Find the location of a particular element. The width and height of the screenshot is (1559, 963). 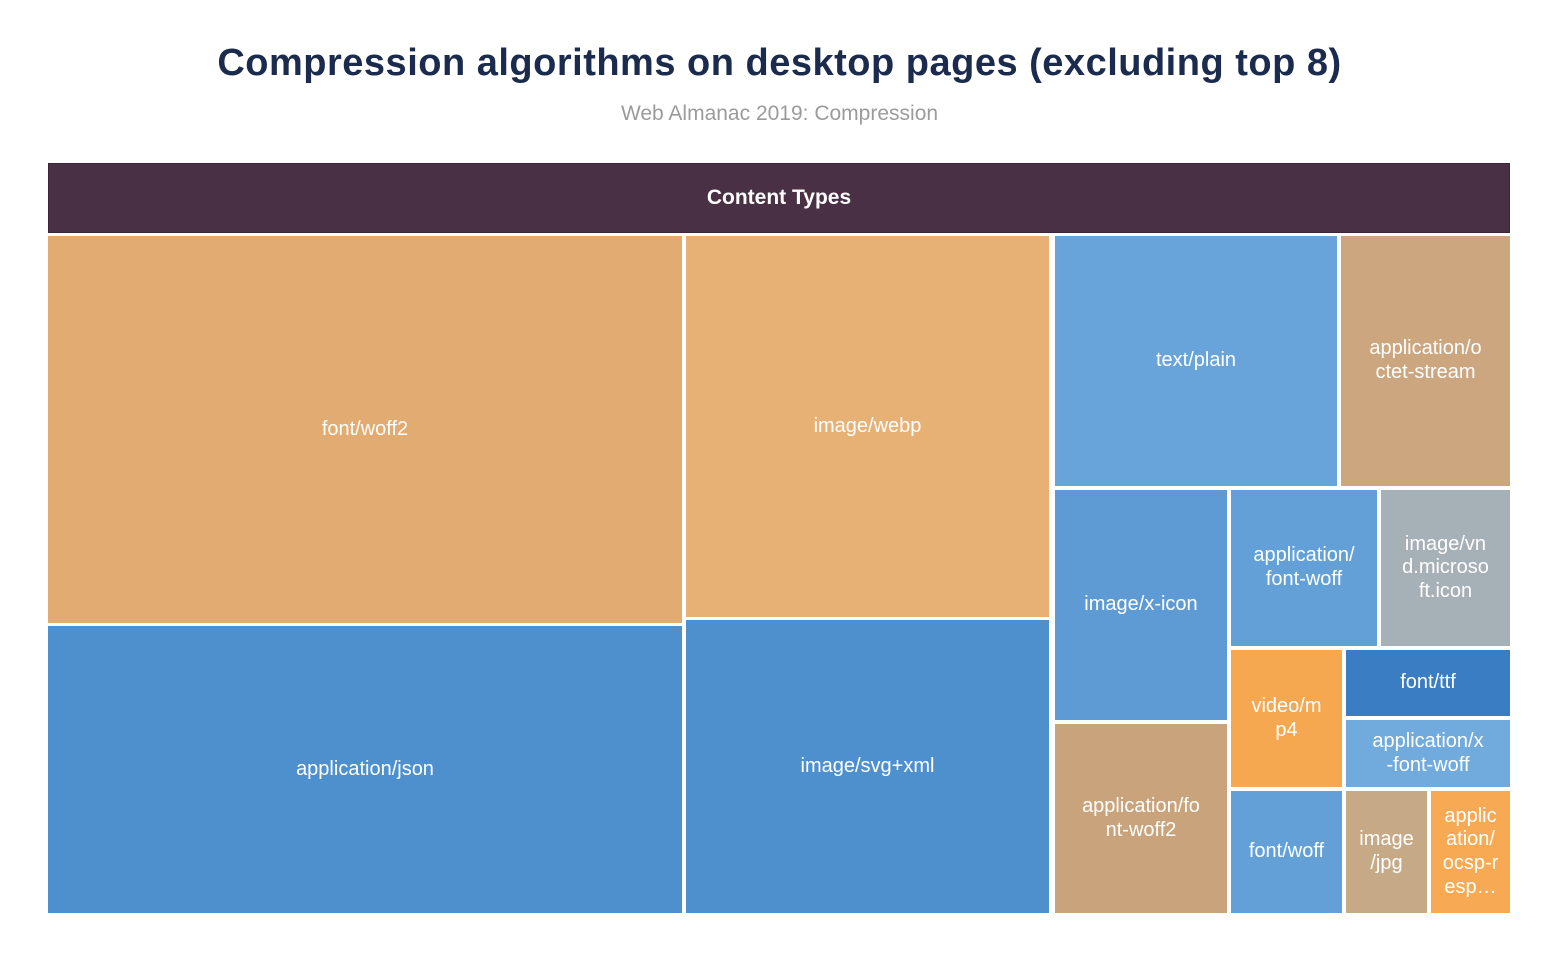

treemap-cell-label: application/x -font-woff is located at coordinates (1428, 752).